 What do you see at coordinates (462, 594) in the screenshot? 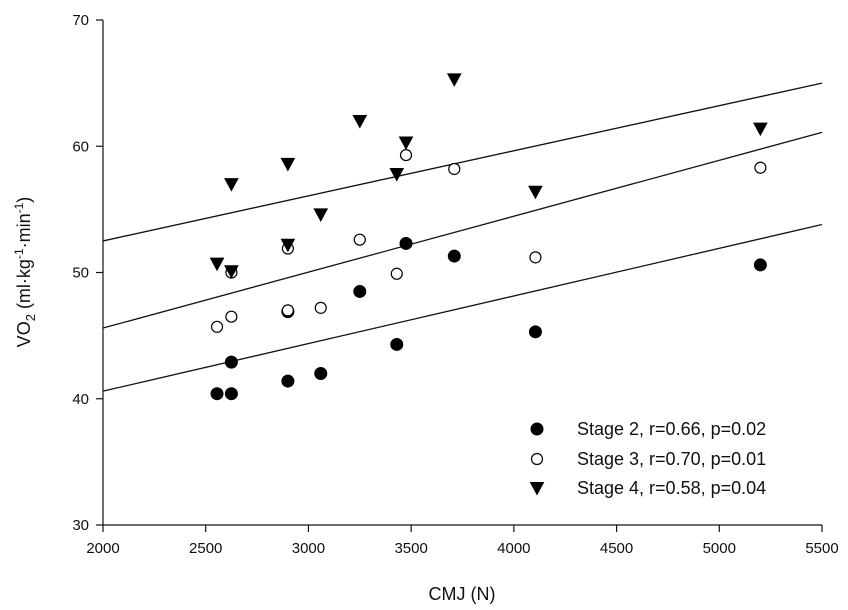
I see `x-axis-title: CMJ (N)` at bounding box center [462, 594].